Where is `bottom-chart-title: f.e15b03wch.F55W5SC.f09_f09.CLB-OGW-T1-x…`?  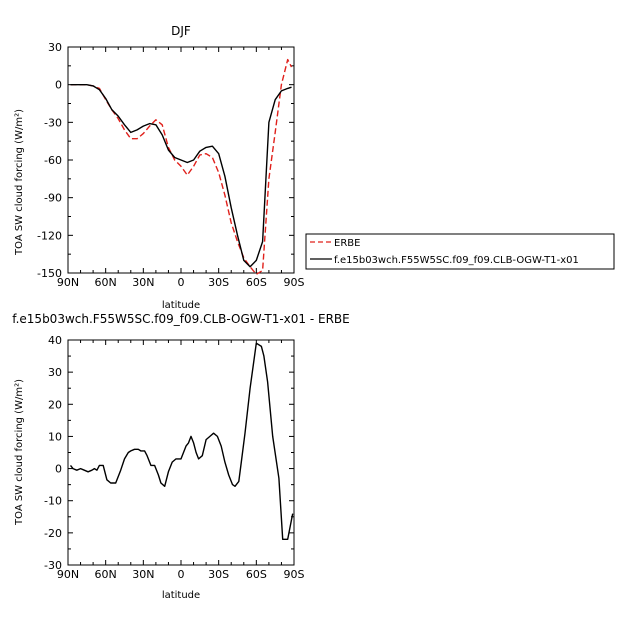
bottom-chart-title: f.e15b03wch.F55W5SC.f09_f09.CLB-OGW-T1-x… is located at coordinates (181, 319).